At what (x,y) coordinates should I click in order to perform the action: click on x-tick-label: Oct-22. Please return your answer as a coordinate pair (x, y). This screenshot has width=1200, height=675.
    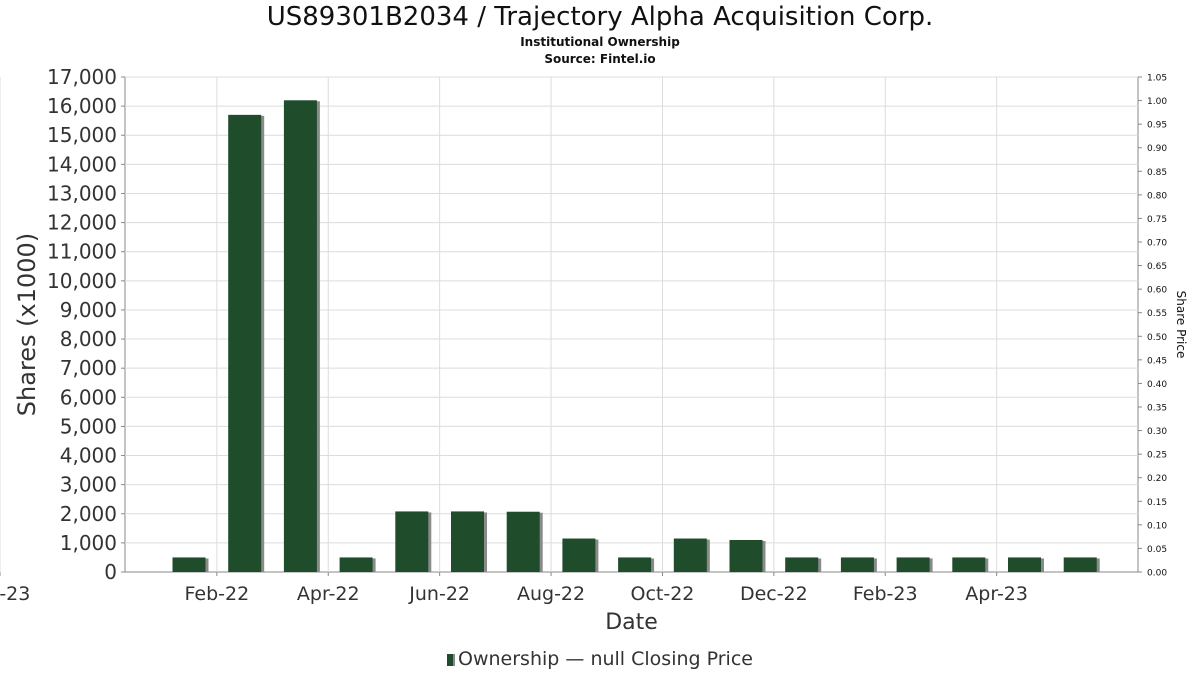
    Looking at the image, I should click on (663, 594).